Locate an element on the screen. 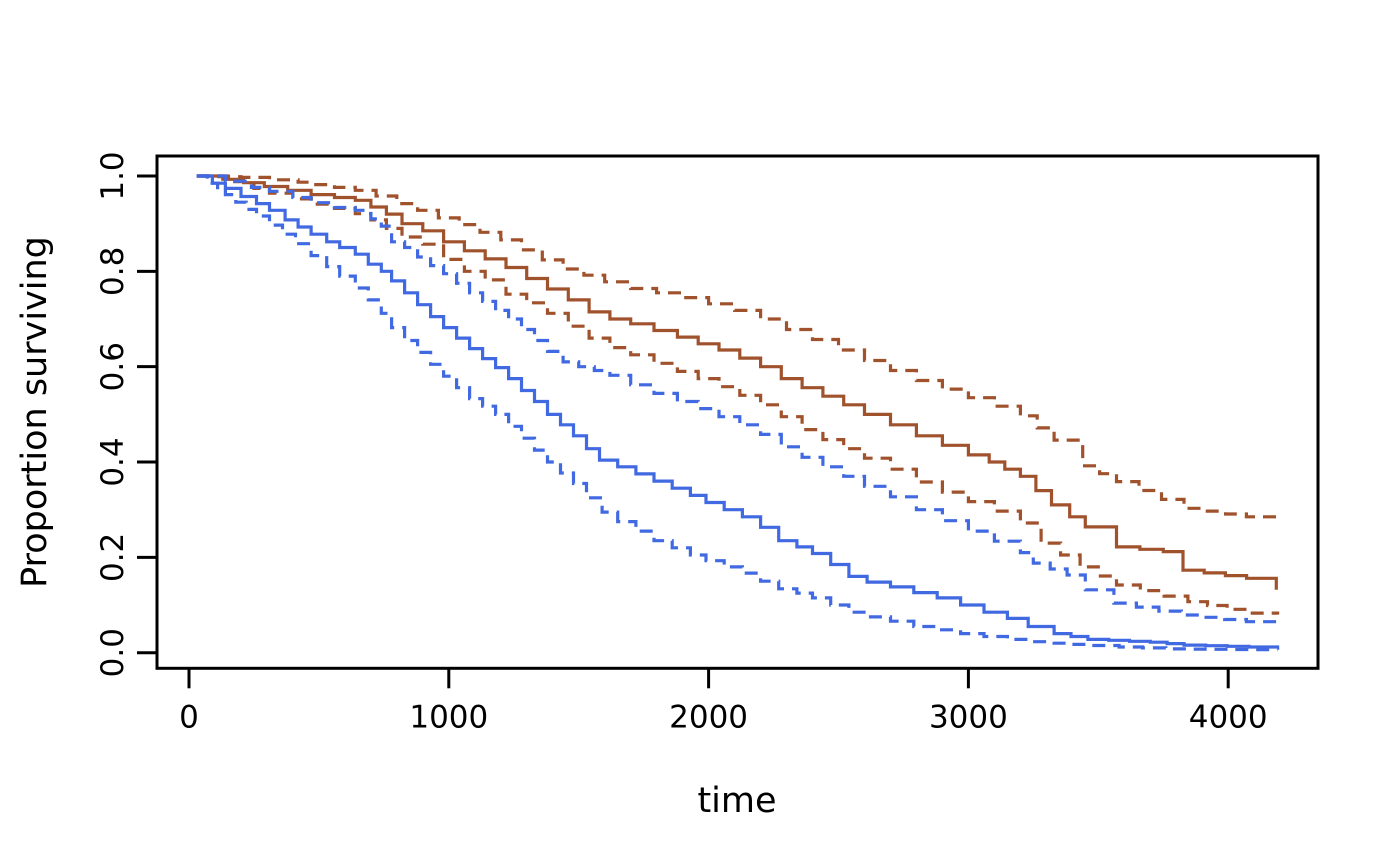  y-tick-label: 0.0 is located at coordinates (113, 652).